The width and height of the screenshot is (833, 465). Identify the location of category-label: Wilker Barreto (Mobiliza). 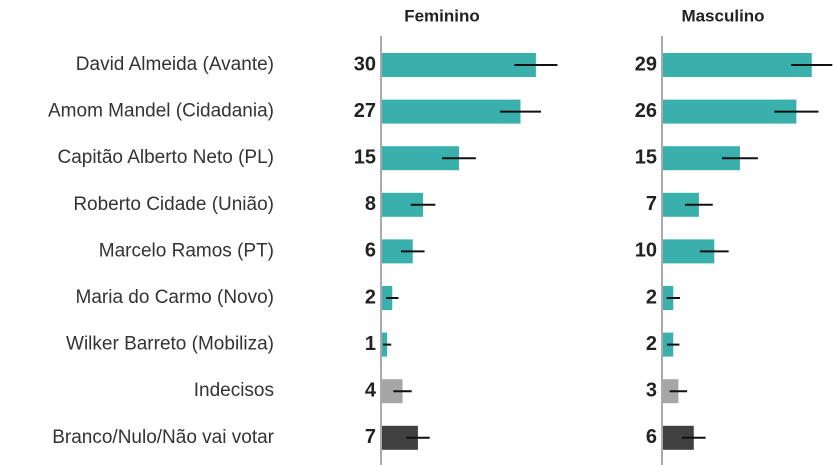
(170, 344).